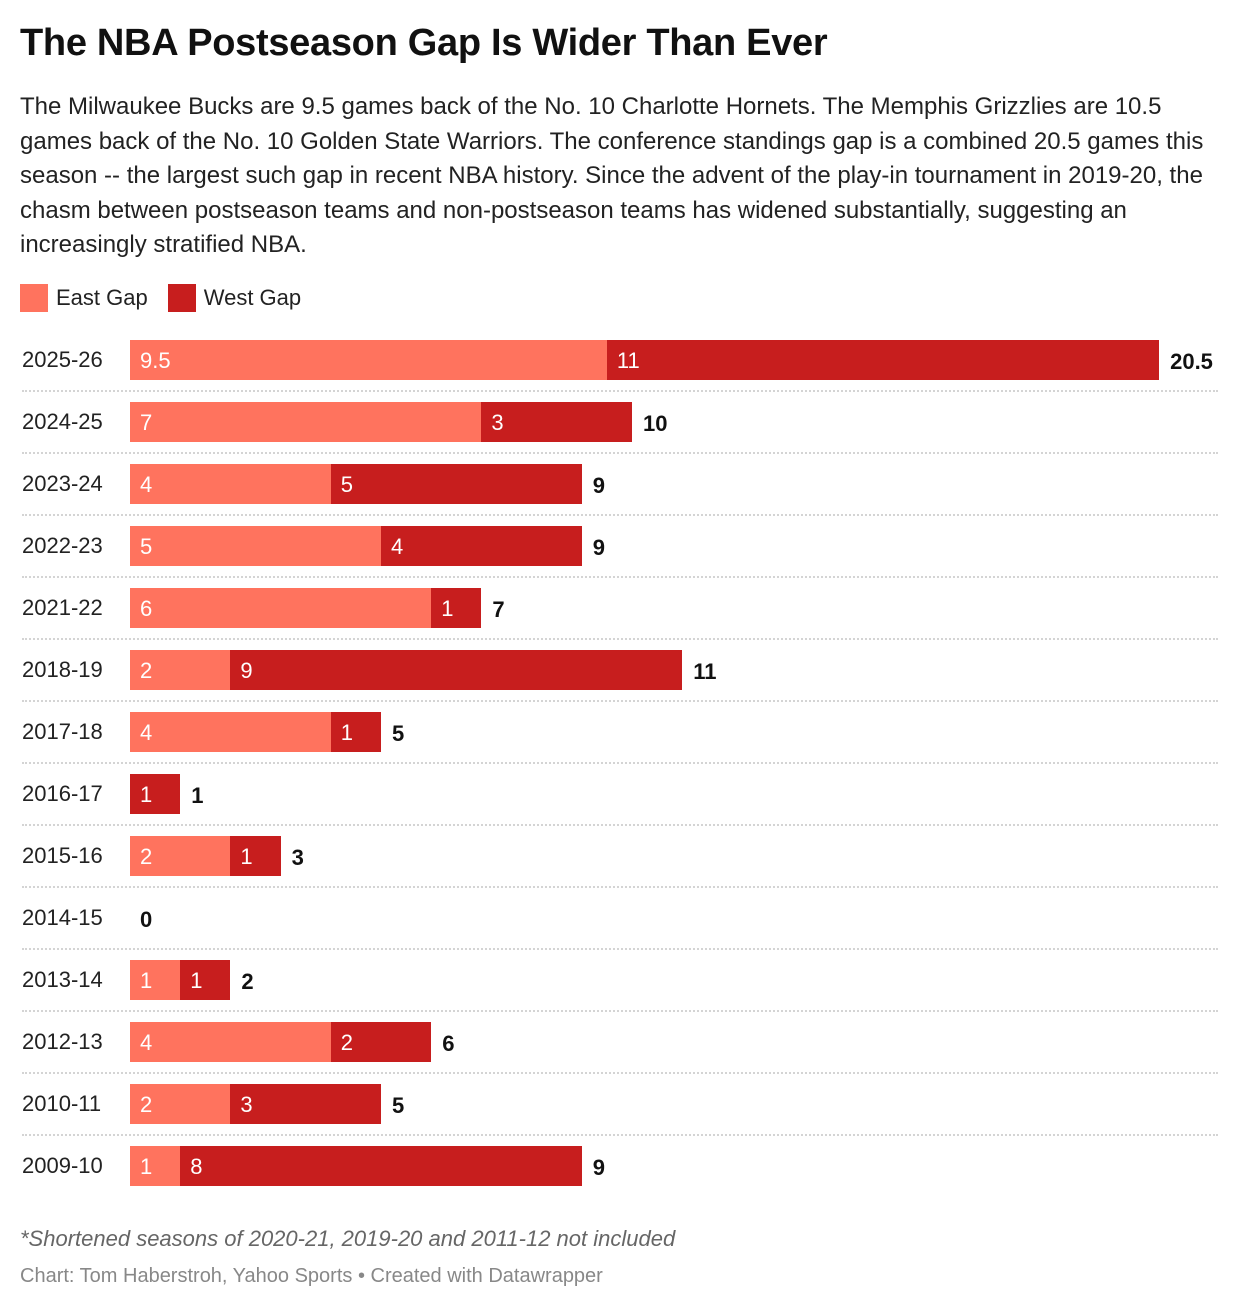  I want to click on row-label: 2017-18, so click(62, 731).